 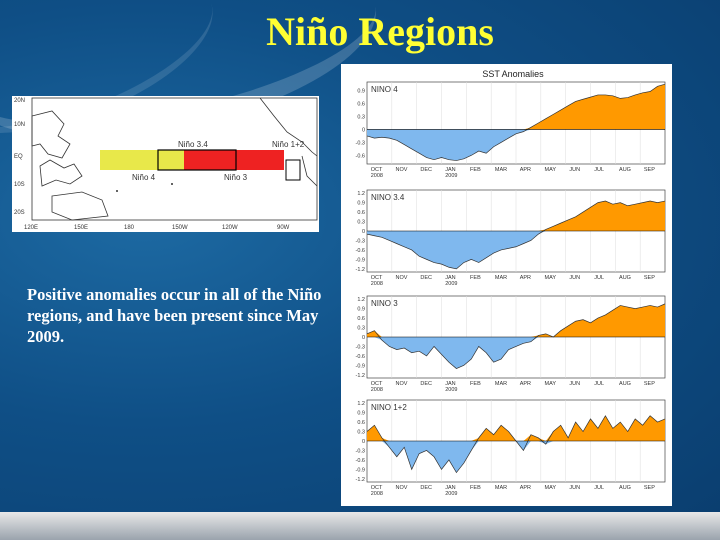 What do you see at coordinates (19, 213) in the screenshot?
I see `lat-tick: 20S` at bounding box center [19, 213].